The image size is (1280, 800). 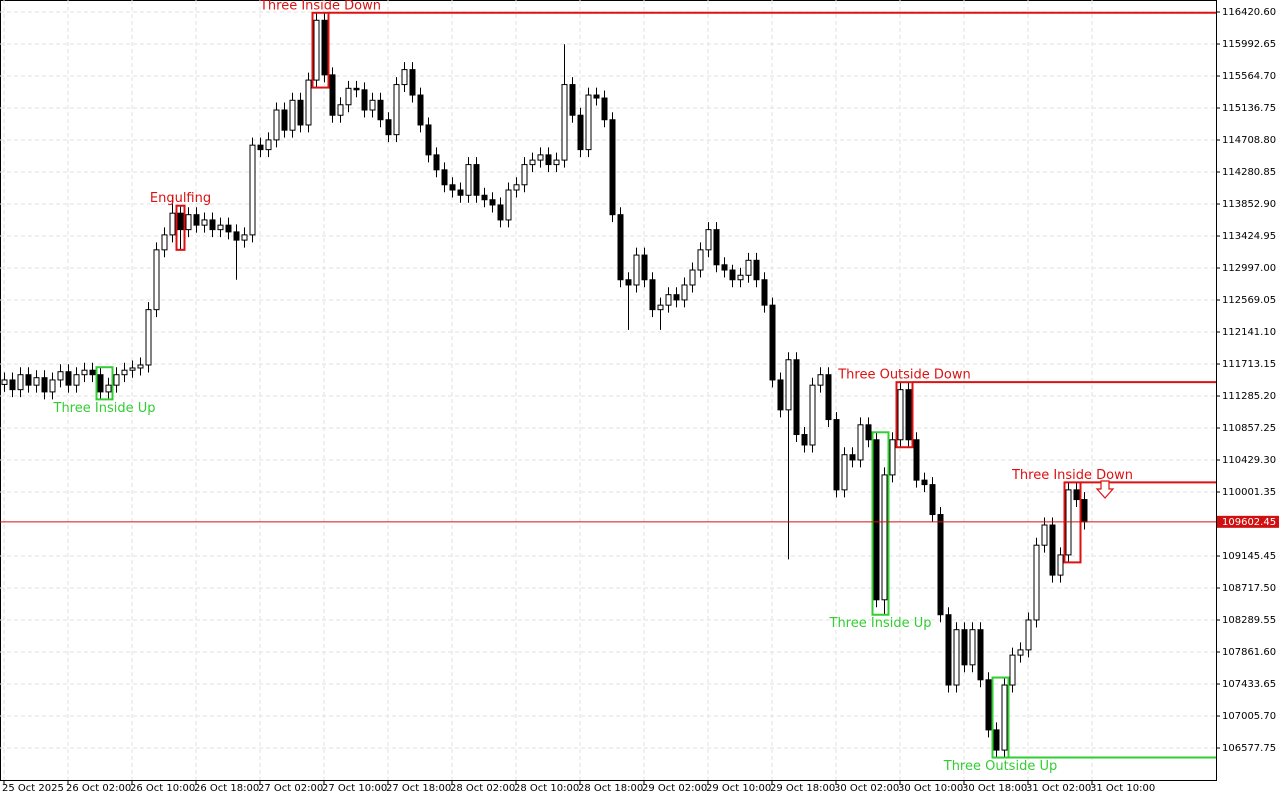 What do you see at coordinates (162, 788) in the screenshot?
I see `x-tick-label: 26 Oct 10:00` at bounding box center [162, 788].